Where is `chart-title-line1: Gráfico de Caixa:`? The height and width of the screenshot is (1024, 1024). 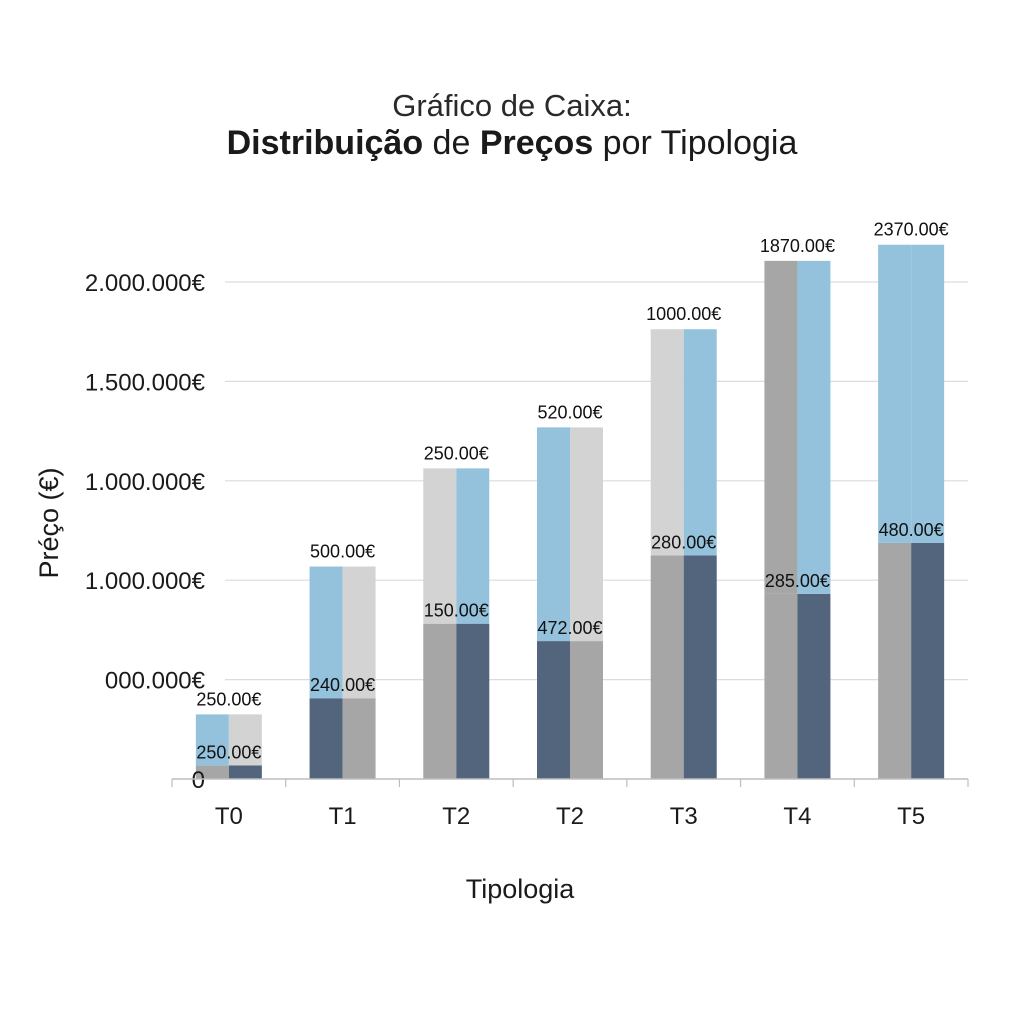
chart-title-line1: Gráfico de Caixa: is located at coordinates (512, 105).